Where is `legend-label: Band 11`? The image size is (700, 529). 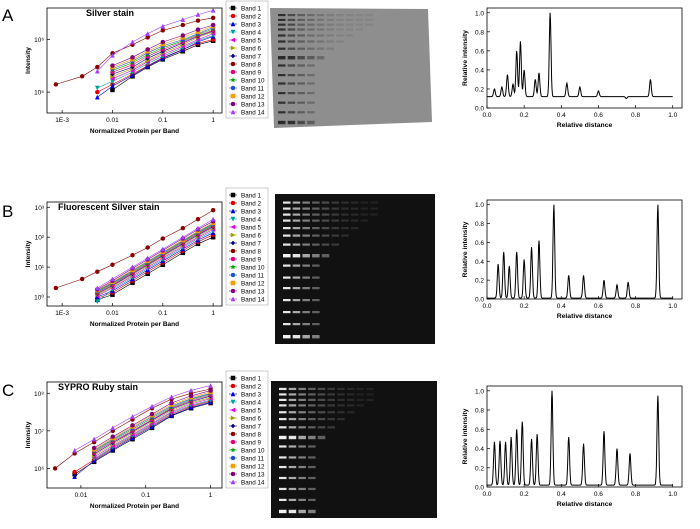 legend-label: Band 11 is located at coordinates (252, 88).